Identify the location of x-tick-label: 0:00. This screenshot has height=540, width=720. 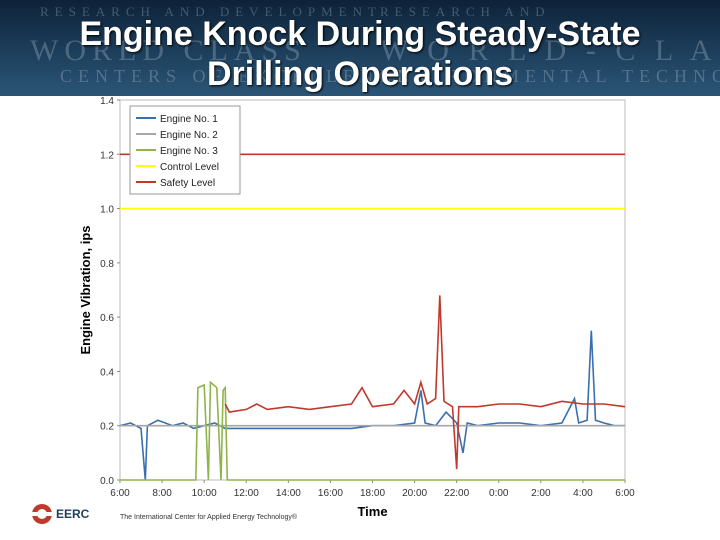
(499, 493).